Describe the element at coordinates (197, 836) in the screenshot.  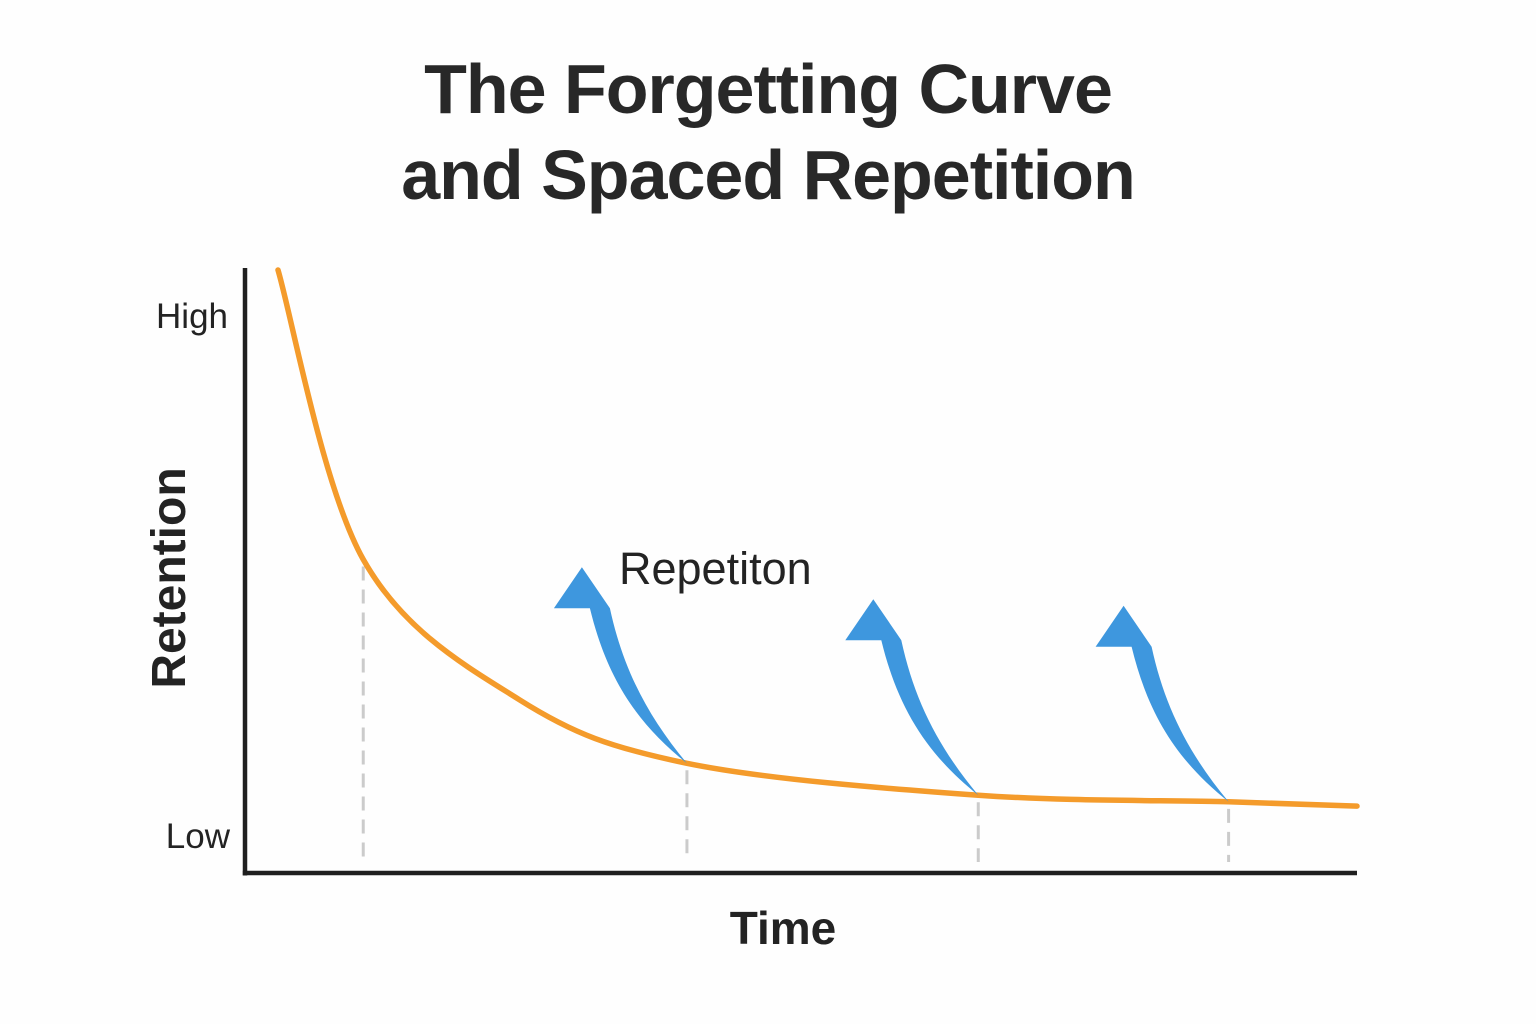
I see `y-tick-low-label: Low` at that location.